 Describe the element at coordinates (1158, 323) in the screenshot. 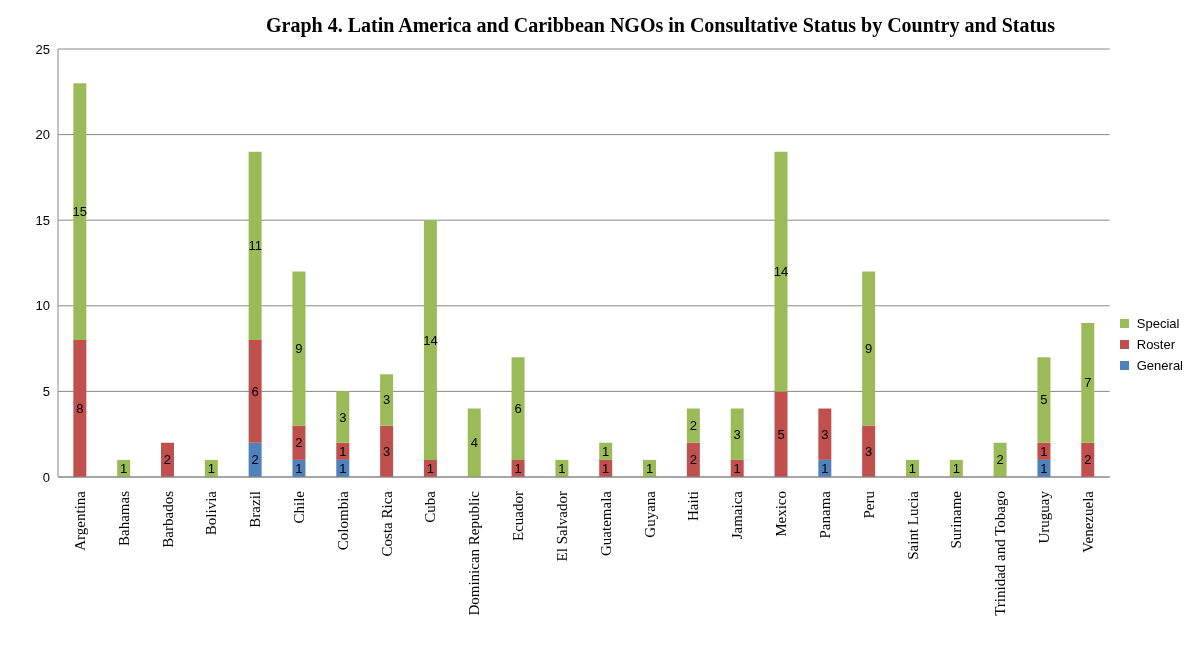

I see `legend-label: Special` at that location.